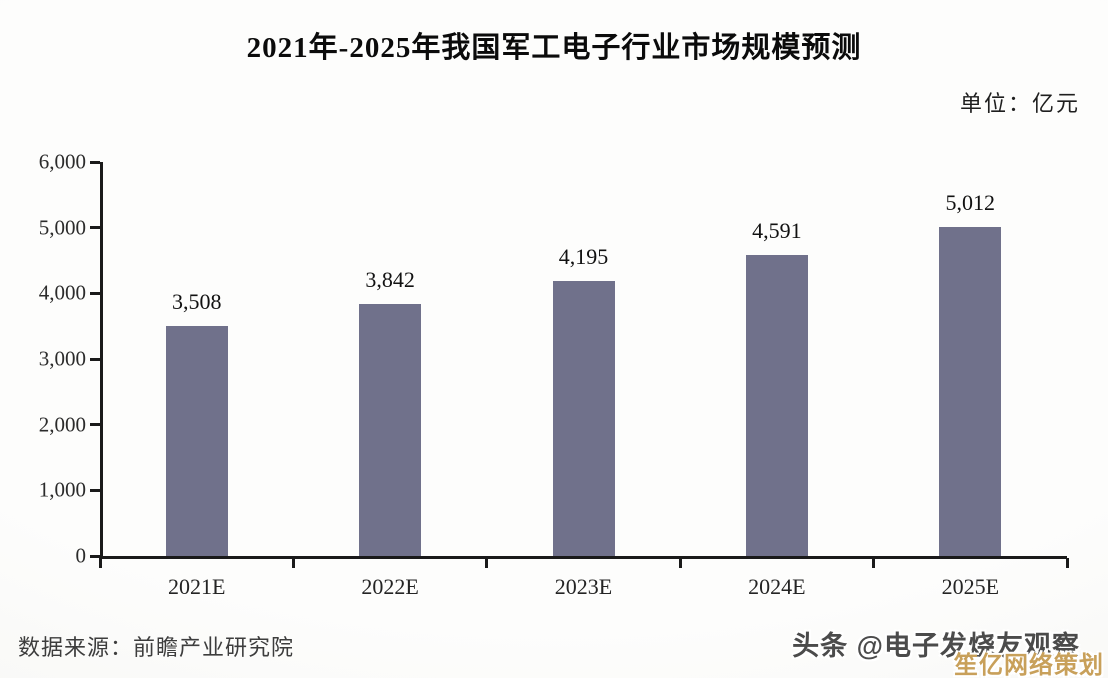  Describe the element at coordinates (390, 279) in the screenshot. I see `bar-value-label: 3,842` at that location.